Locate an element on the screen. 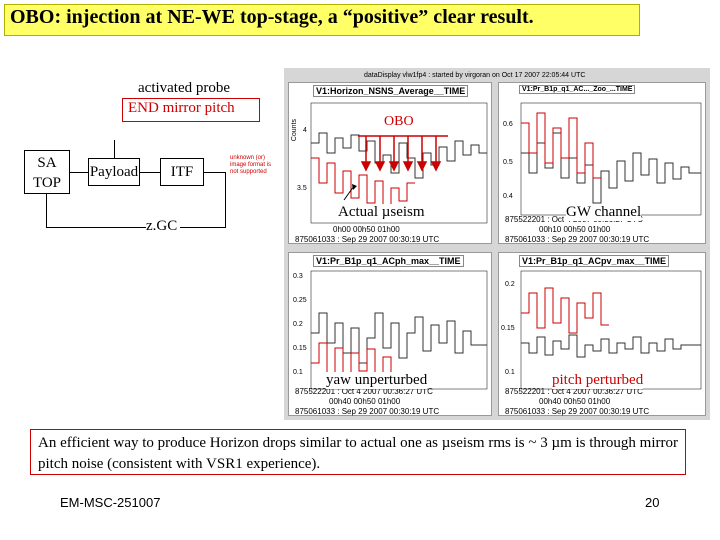  plot-pitch-ytick-2: 0.15 is located at coordinates (508, 328).